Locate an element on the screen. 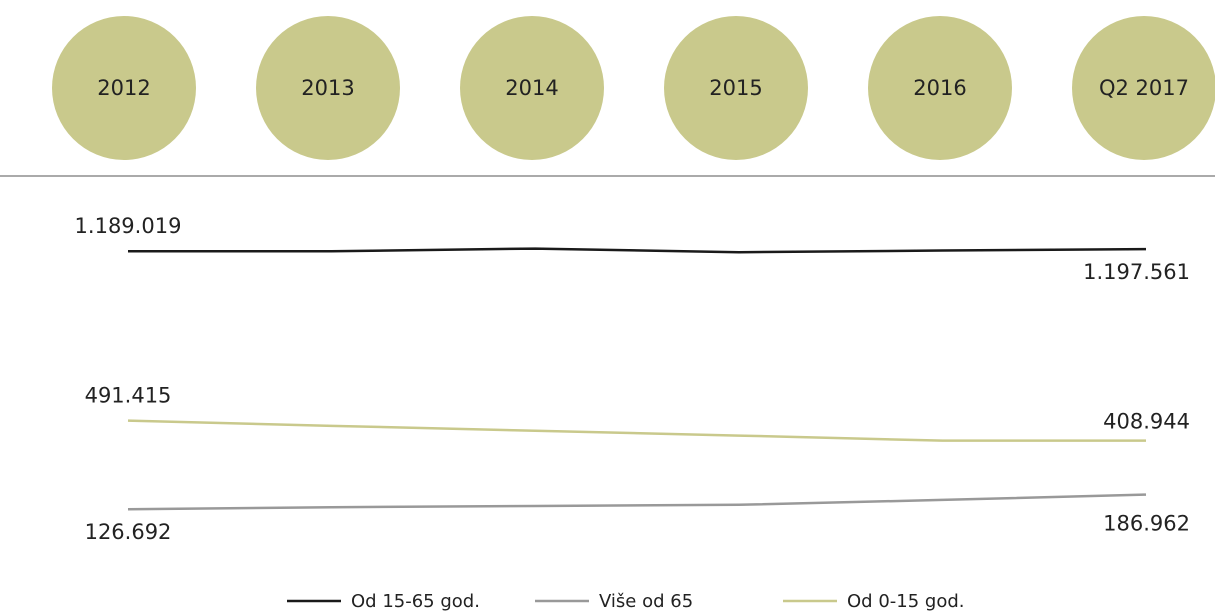  value-label: 1.189.019 is located at coordinates (128, 226).